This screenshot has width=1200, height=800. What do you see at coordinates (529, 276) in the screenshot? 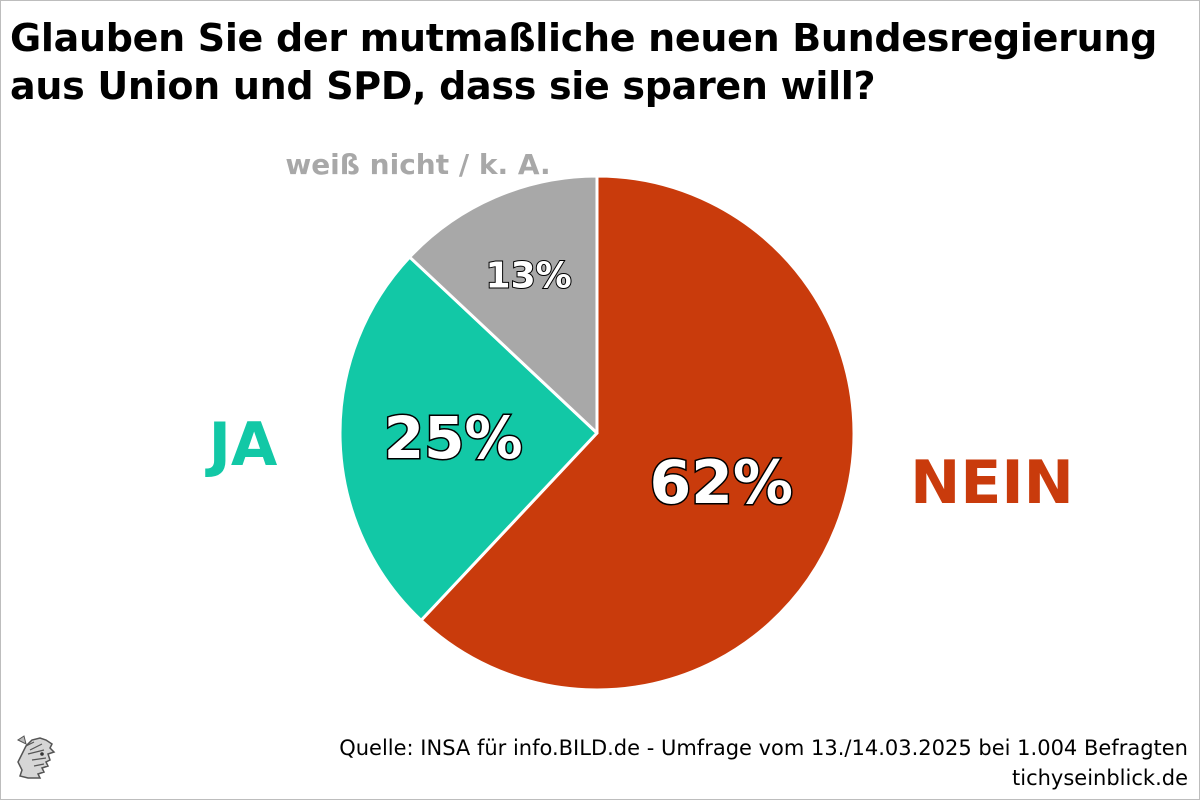
I see `value-label-weiss-nicht: 13%` at bounding box center [529, 276].